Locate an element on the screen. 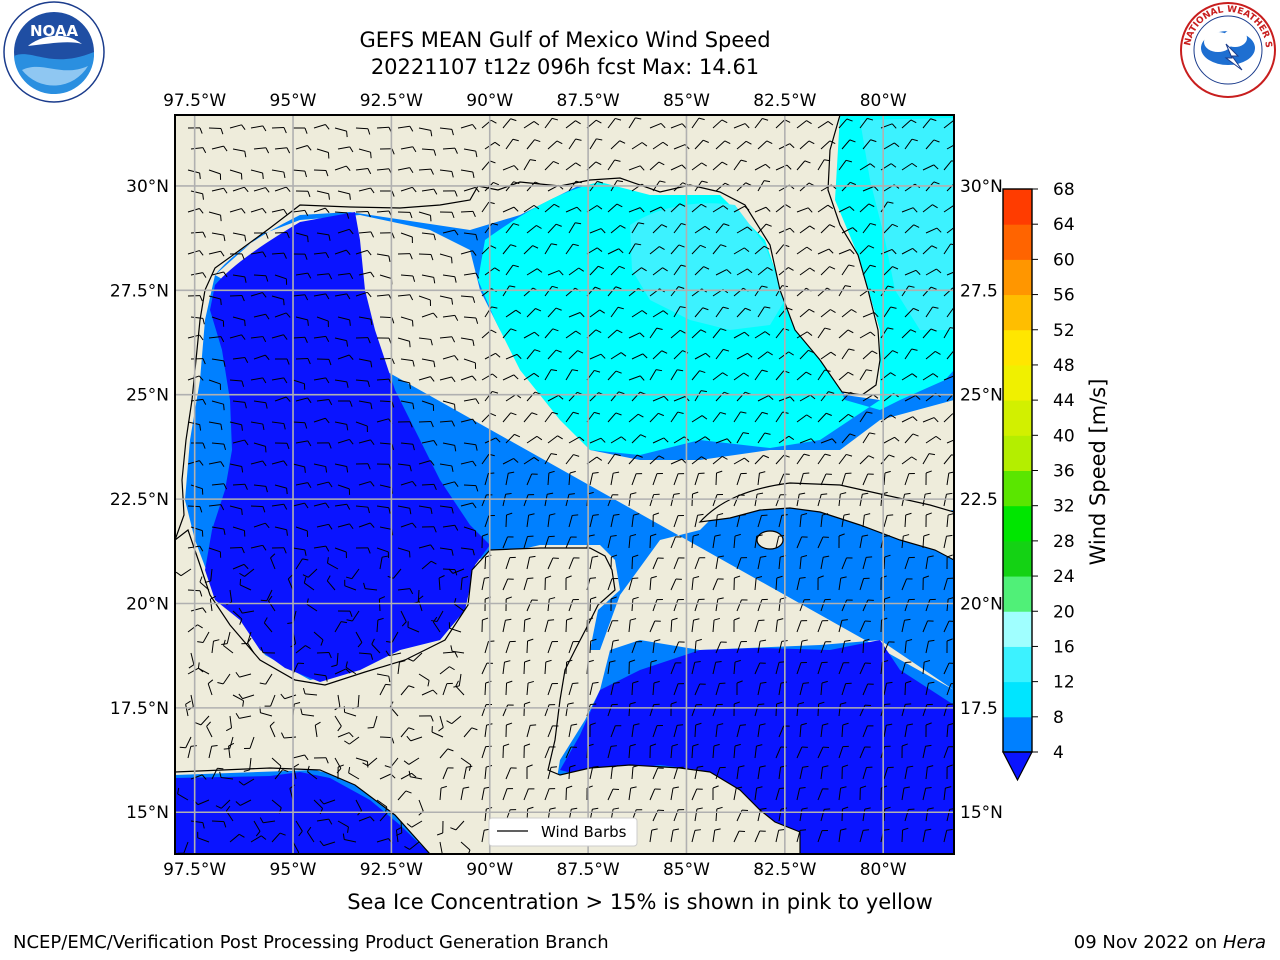  footer-date: 09 Nov 2022 on Hera is located at coordinates (1170, 942).